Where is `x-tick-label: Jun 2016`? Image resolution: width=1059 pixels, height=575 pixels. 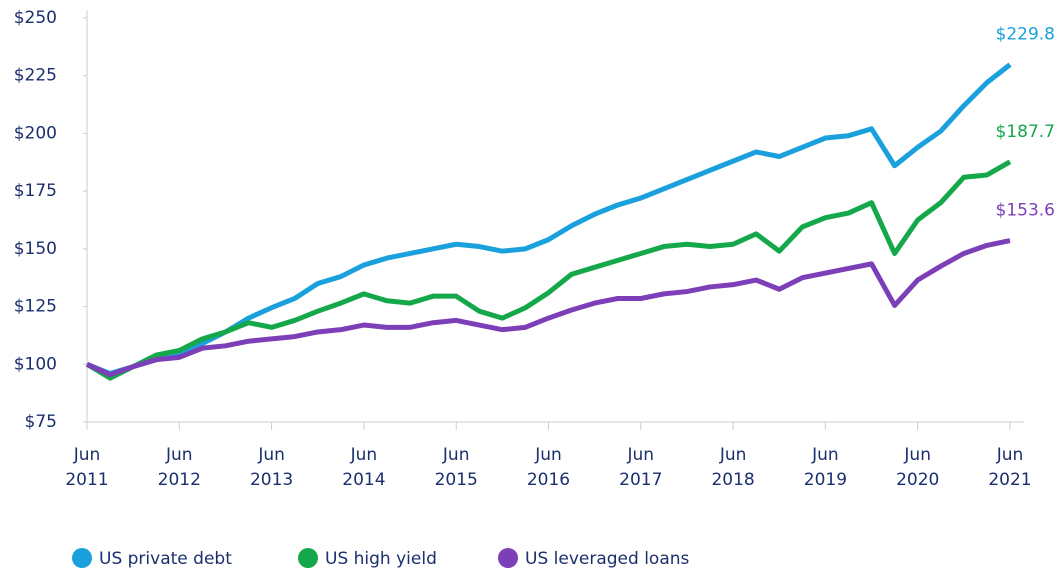
x-tick-label: Jun 2016 is located at coordinates (548, 467).